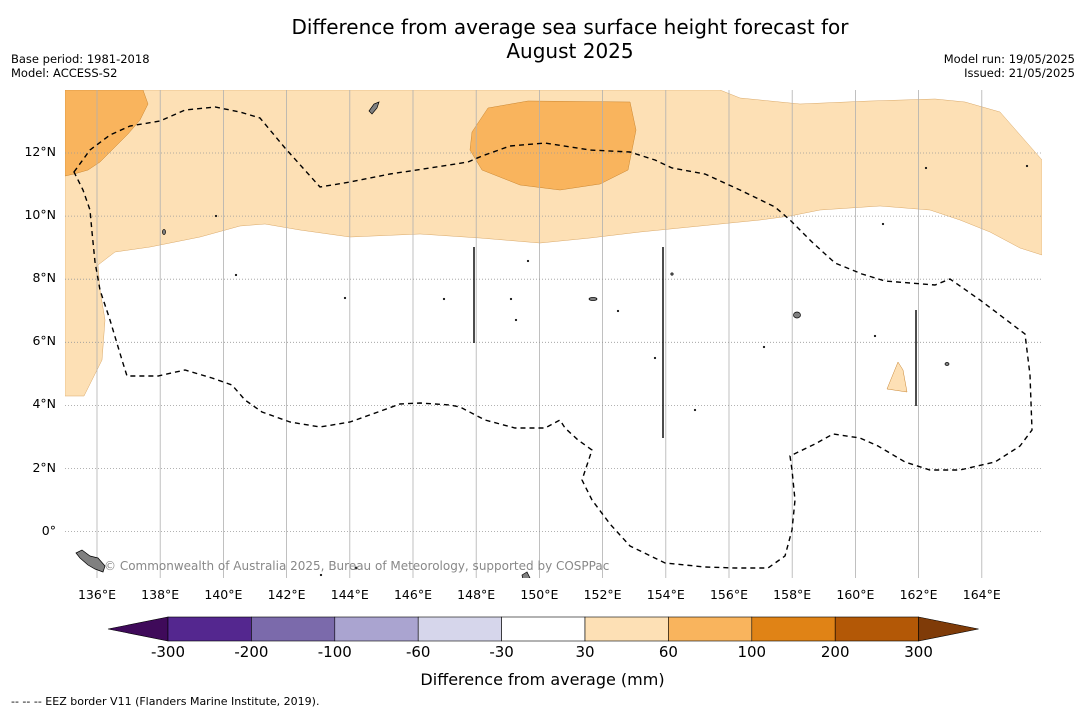 Image resolution: width=1085 pixels, height=713 pixels. Describe the element at coordinates (570, 51) in the screenshot. I see `title-line-2: August 2025` at that location.